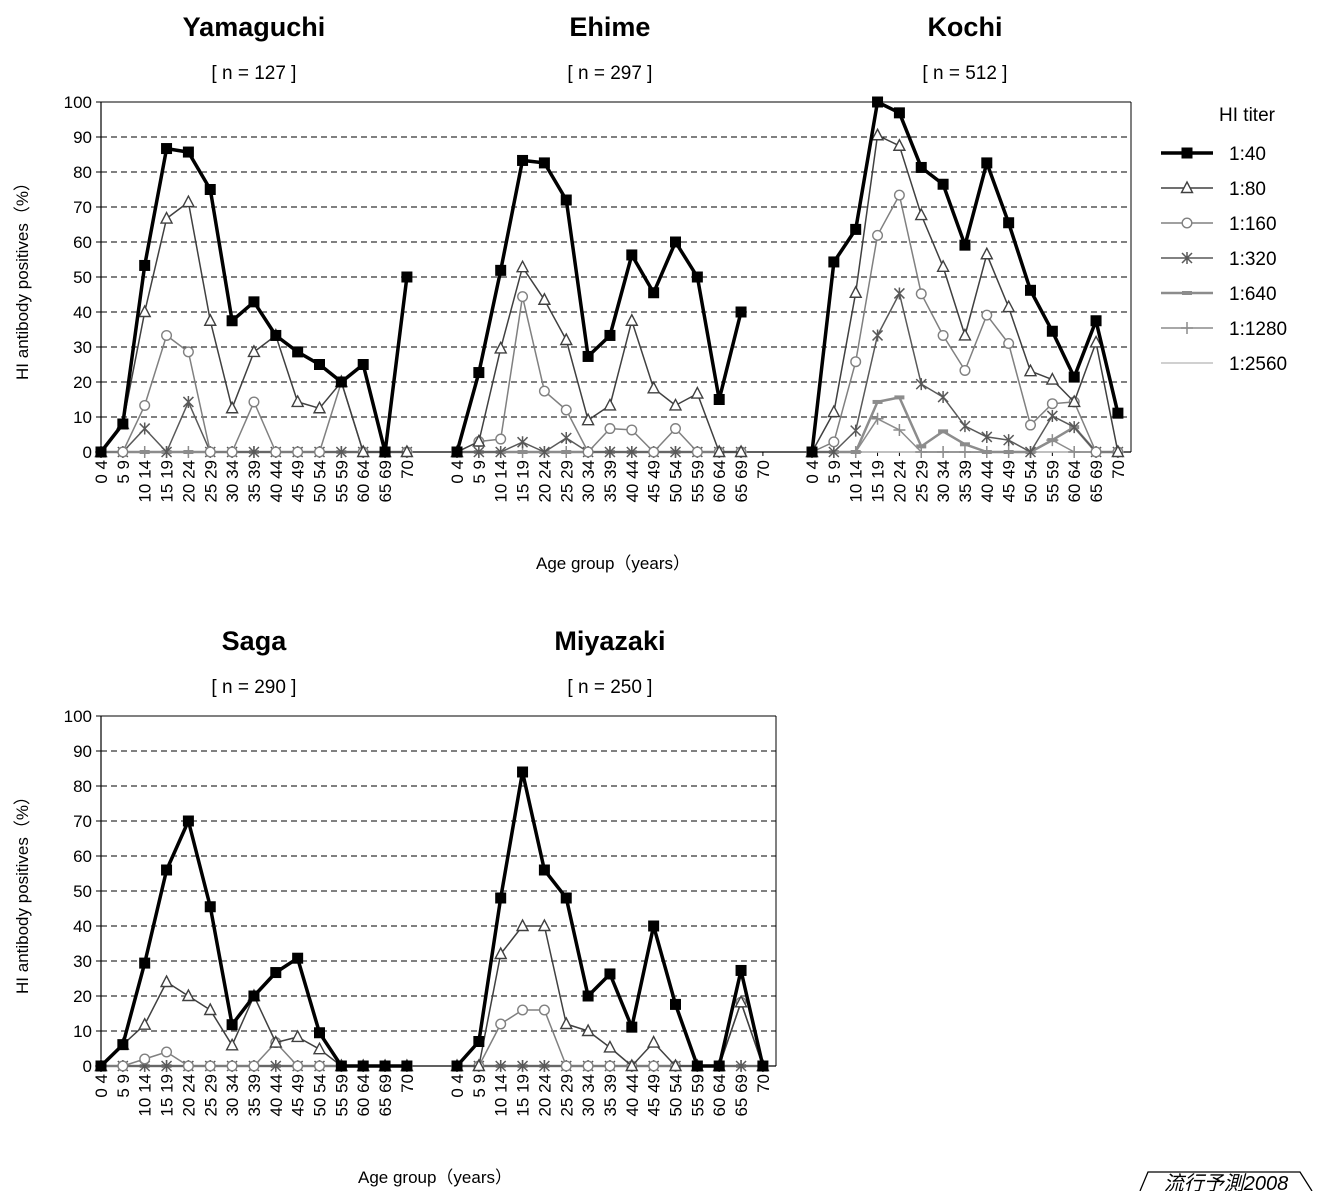  What do you see at coordinates (82, 891) in the screenshot?
I see `y-tick-label: 50` at bounding box center [82, 891].